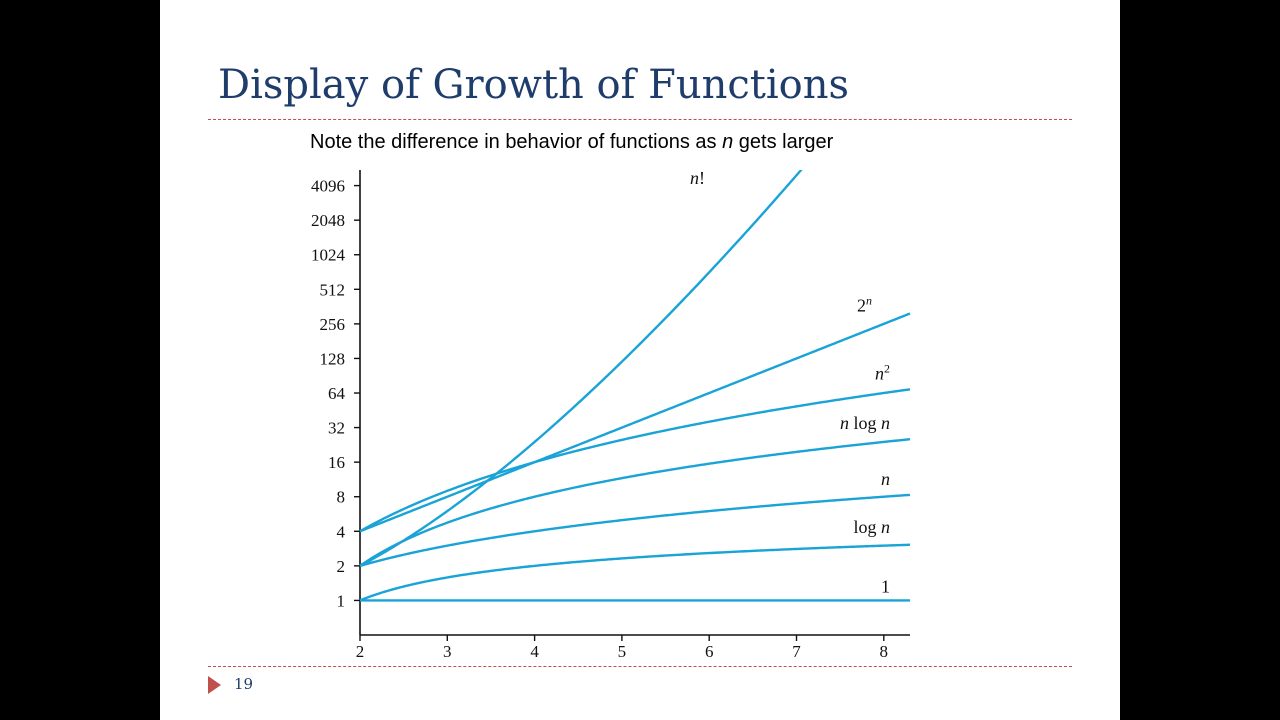 The height and width of the screenshot is (720, 1280). What do you see at coordinates (622, 651) in the screenshot?
I see `x-tick-label: 5` at bounding box center [622, 651].